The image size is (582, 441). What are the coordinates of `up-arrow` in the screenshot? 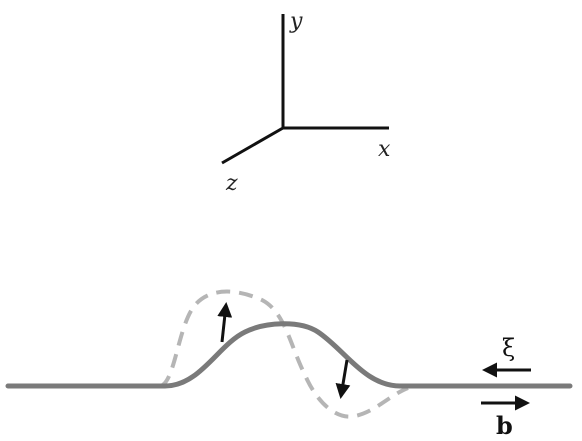 It's located at (224, 323).